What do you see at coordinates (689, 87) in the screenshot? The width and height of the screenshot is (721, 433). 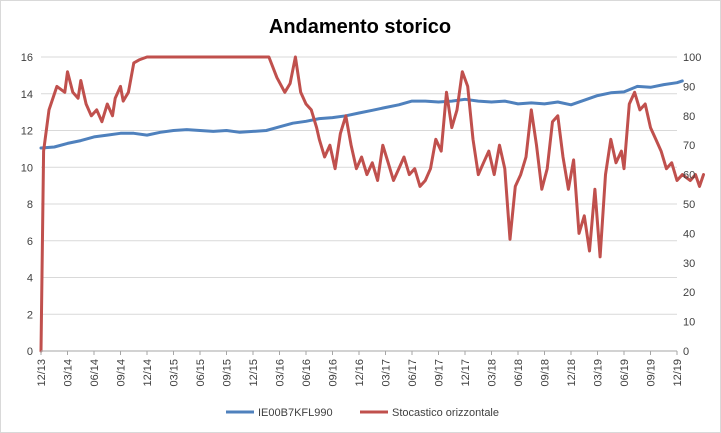 I see `y-tick-label-right: 90` at bounding box center [689, 87].